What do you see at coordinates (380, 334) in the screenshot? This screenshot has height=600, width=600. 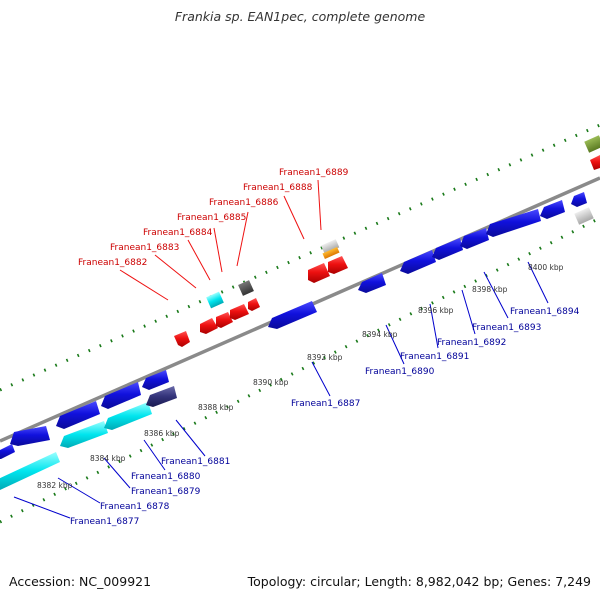 I see `kbp-label: 8394 kbp` at bounding box center [380, 334].